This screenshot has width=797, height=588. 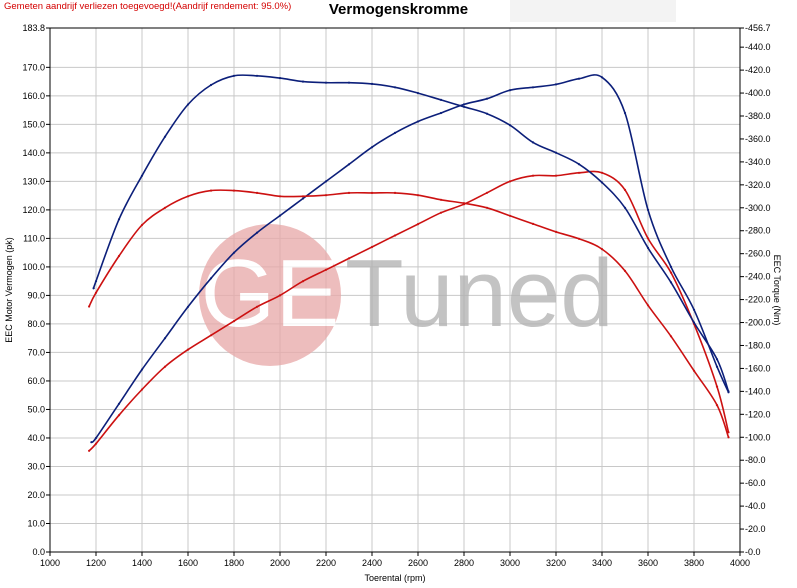 What do you see at coordinates (33, 153) in the screenshot?
I see `y-tick-label: 140.0` at bounding box center [33, 153].